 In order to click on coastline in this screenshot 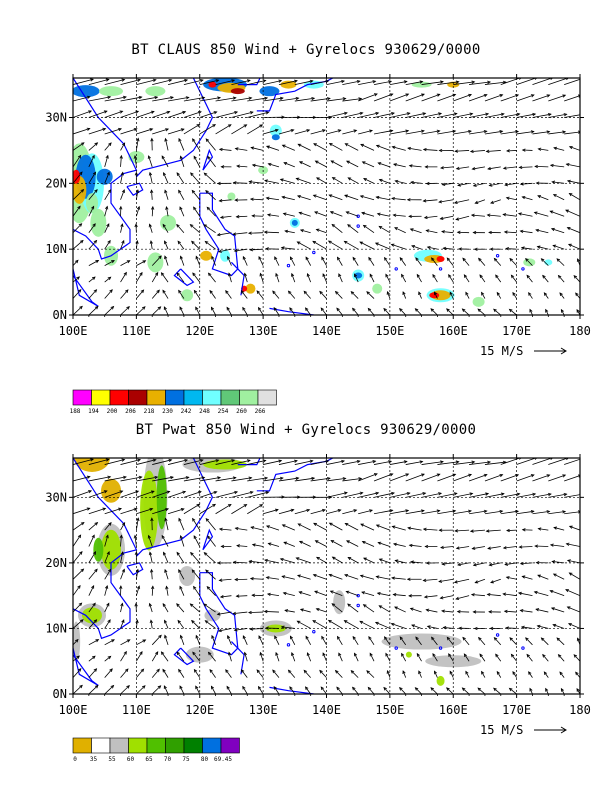, I will do `click(291, 311)`.